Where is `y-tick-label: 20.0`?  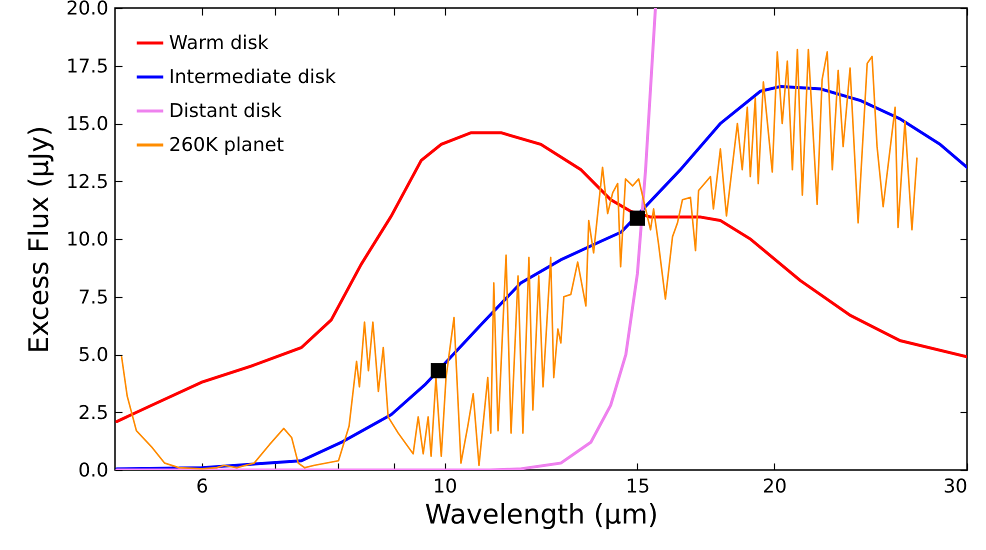
y-tick-label: 20.0 is located at coordinates (87, 10).